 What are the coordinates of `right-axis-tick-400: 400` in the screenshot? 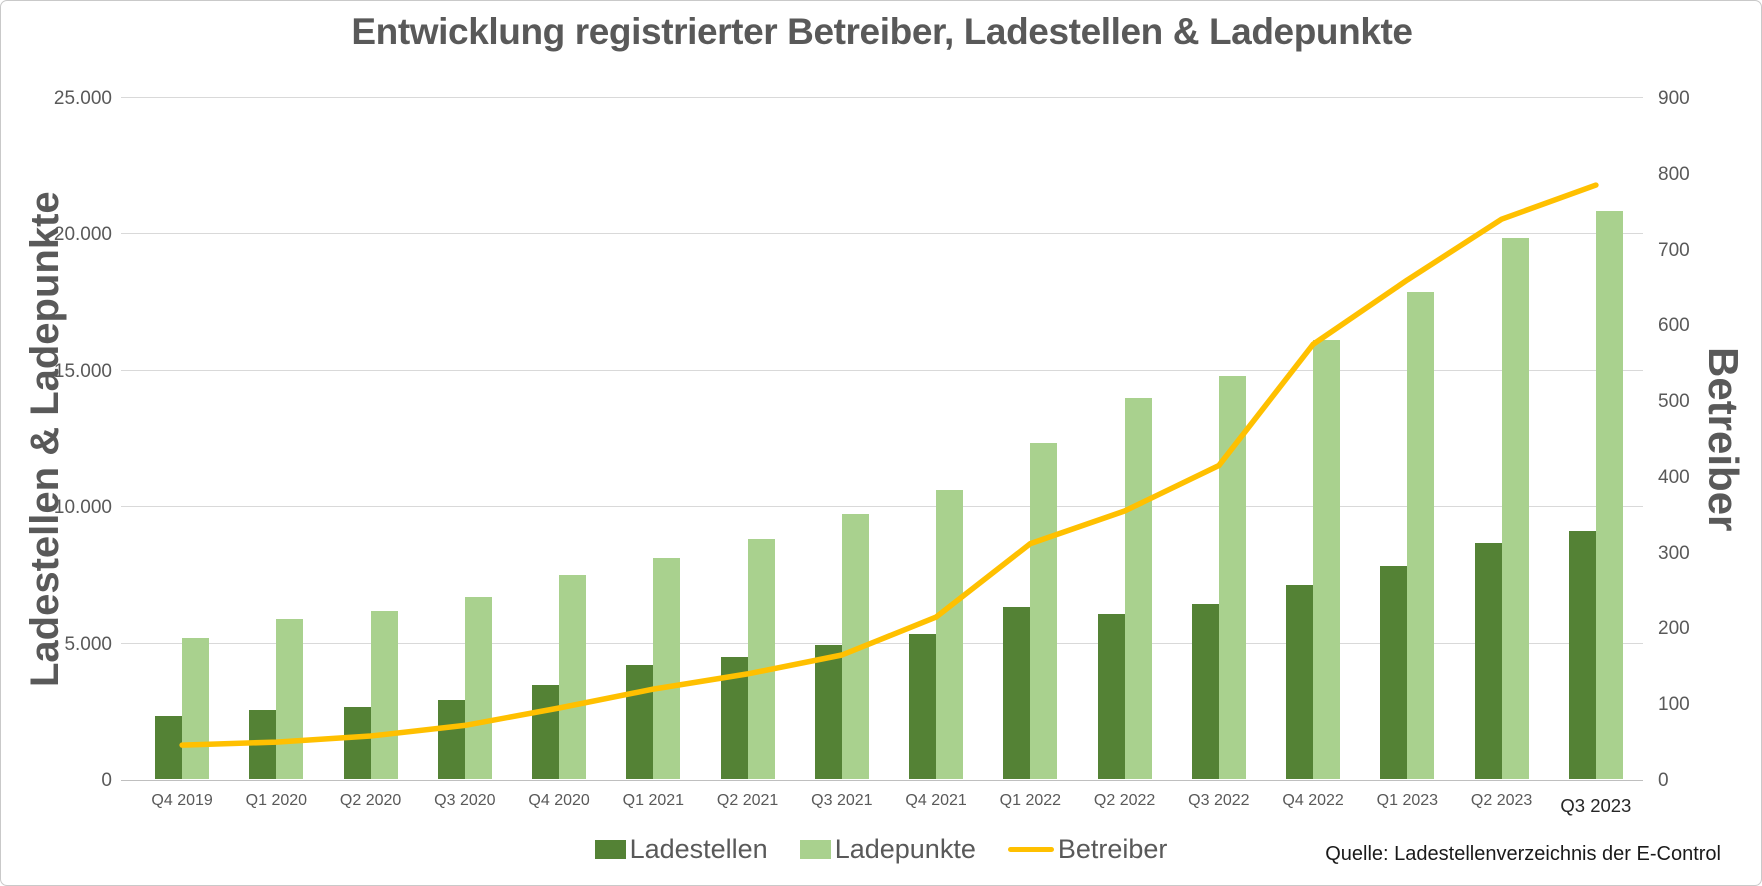 It's located at (1674, 477).